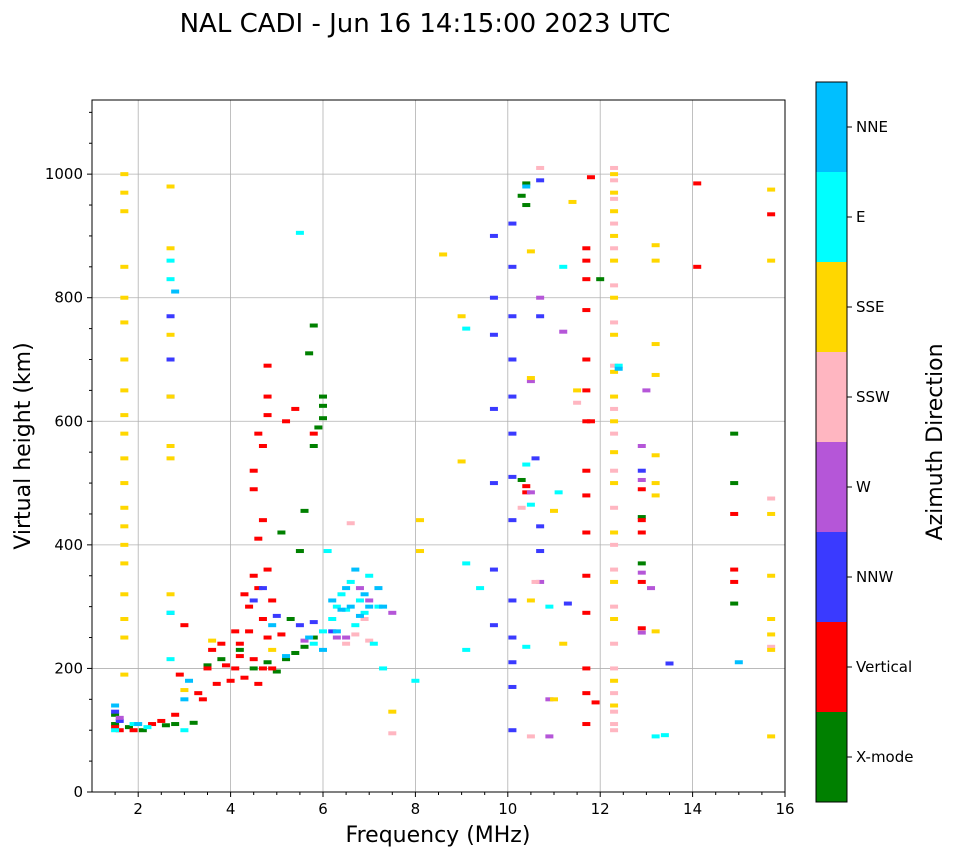 This screenshot has width=958, height=857. Describe the element at coordinates (884, 757) in the screenshot. I see `colorbar-tick-label: X-mode` at that location.